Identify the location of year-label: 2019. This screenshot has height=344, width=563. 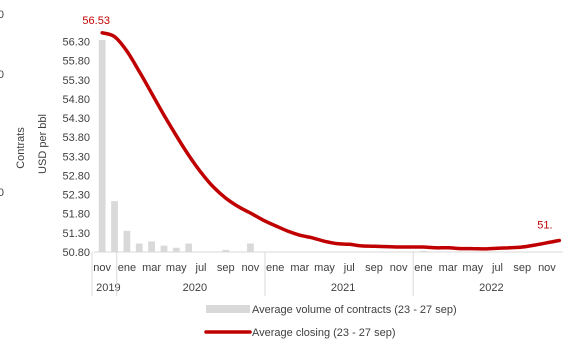
(108, 288).